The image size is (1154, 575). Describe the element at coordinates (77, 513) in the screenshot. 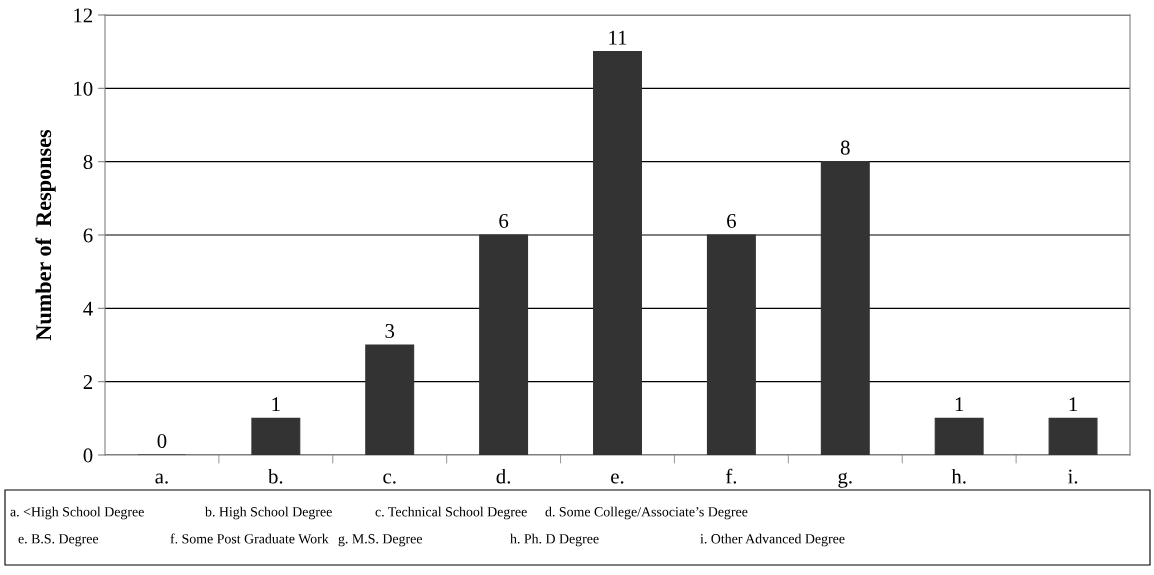

I see `text: a. <High School Degree` at that location.